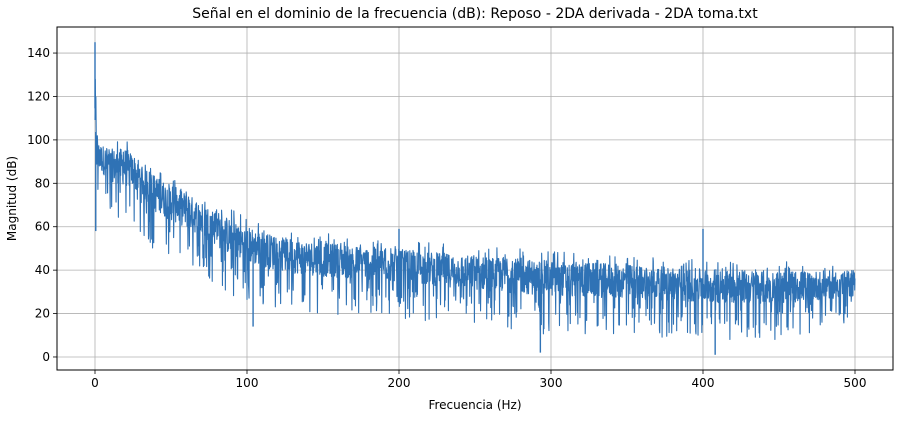  Describe the element at coordinates (42, 183) in the screenshot. I see `y-tick-label: 80` at that location.